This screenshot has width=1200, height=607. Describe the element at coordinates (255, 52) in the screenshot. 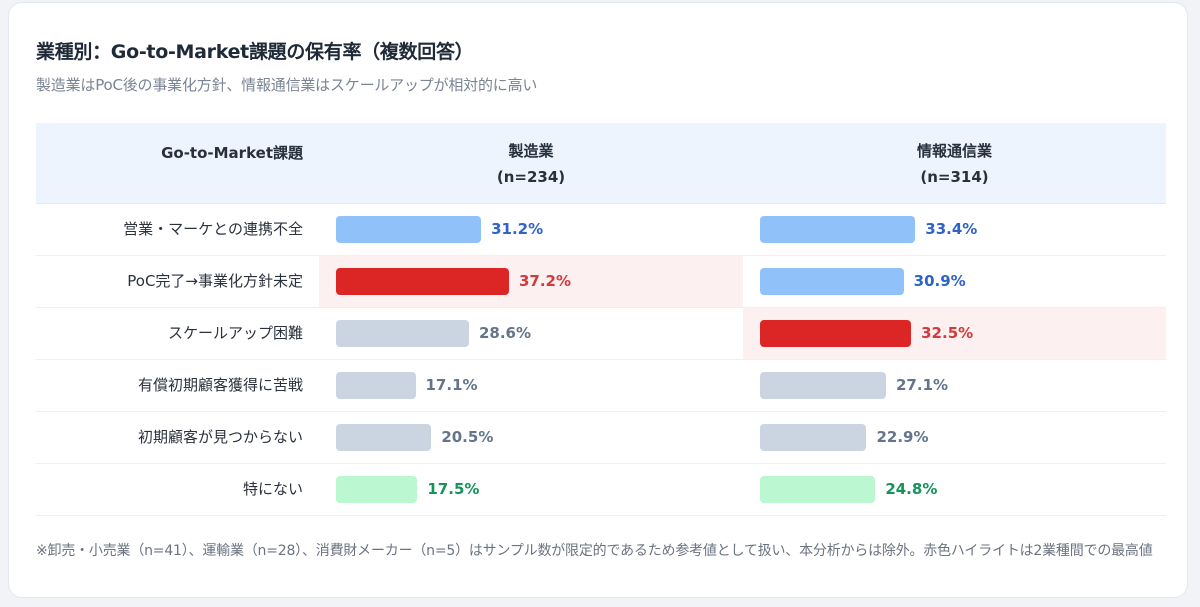

I see `chart-title: 業種別：Go-to-Market課題の保有率（複数回答）` at that location.